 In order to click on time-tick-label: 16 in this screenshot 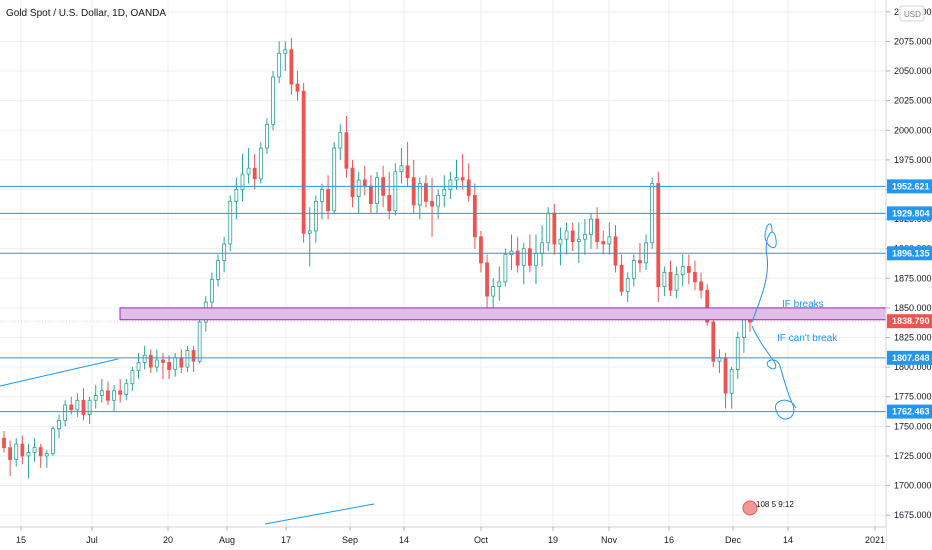, I will do `click(669, 540)`.